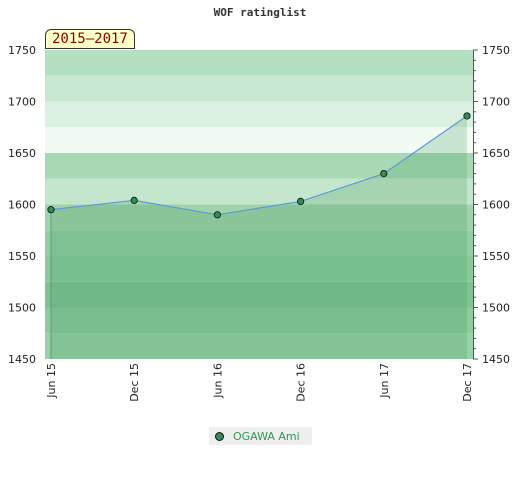 The width and height of the screenshot is (520, 480). Describe the element at coordinates (260, 12) in the screenshot. I see `chart-title: WOF ratinglist` at that location.